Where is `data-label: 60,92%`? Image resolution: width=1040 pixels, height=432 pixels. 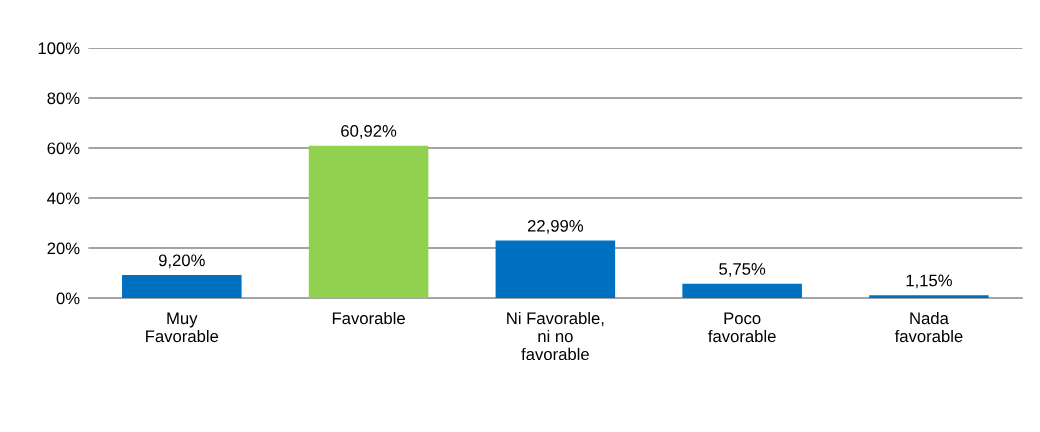 data-label: 60,92% is located at coordinates (369, 132).